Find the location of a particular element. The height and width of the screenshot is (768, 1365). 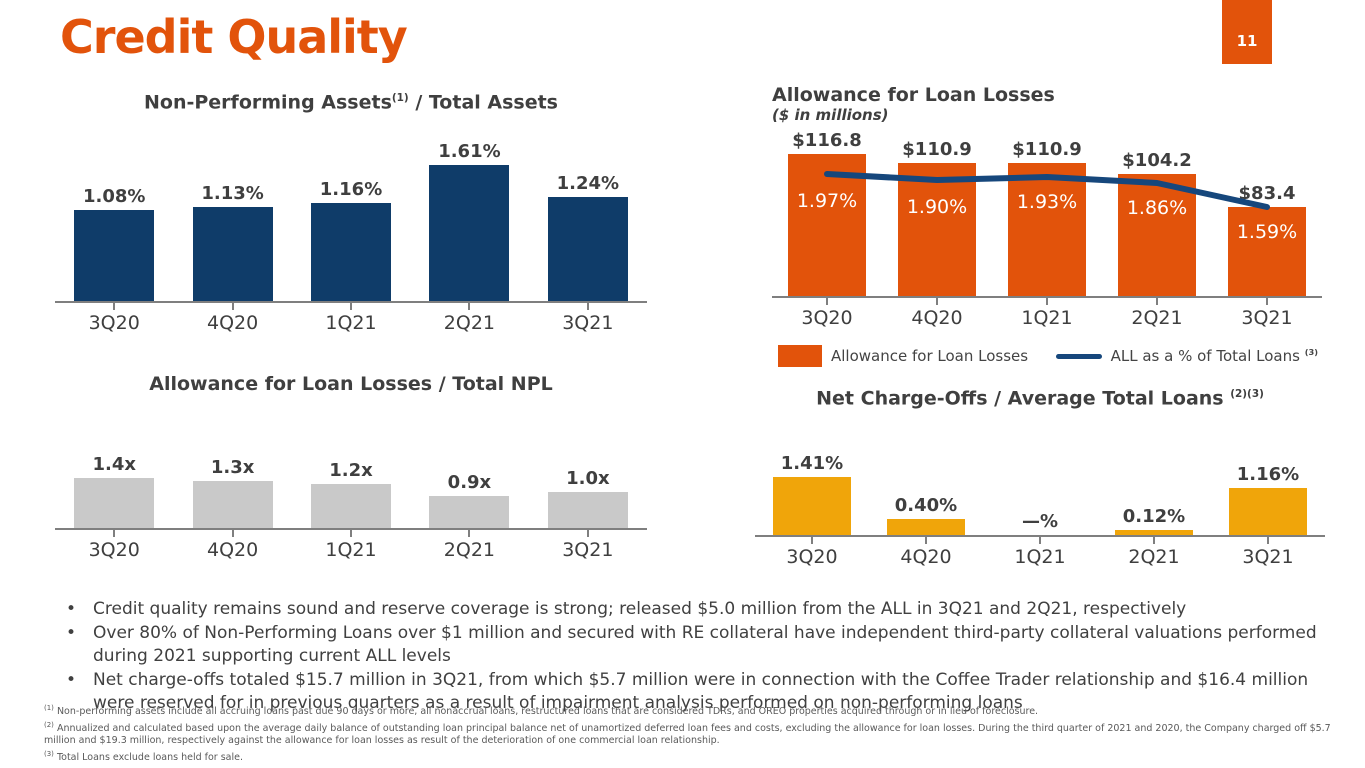

bar-column: 1.4x is located at coordinates (114, 491).